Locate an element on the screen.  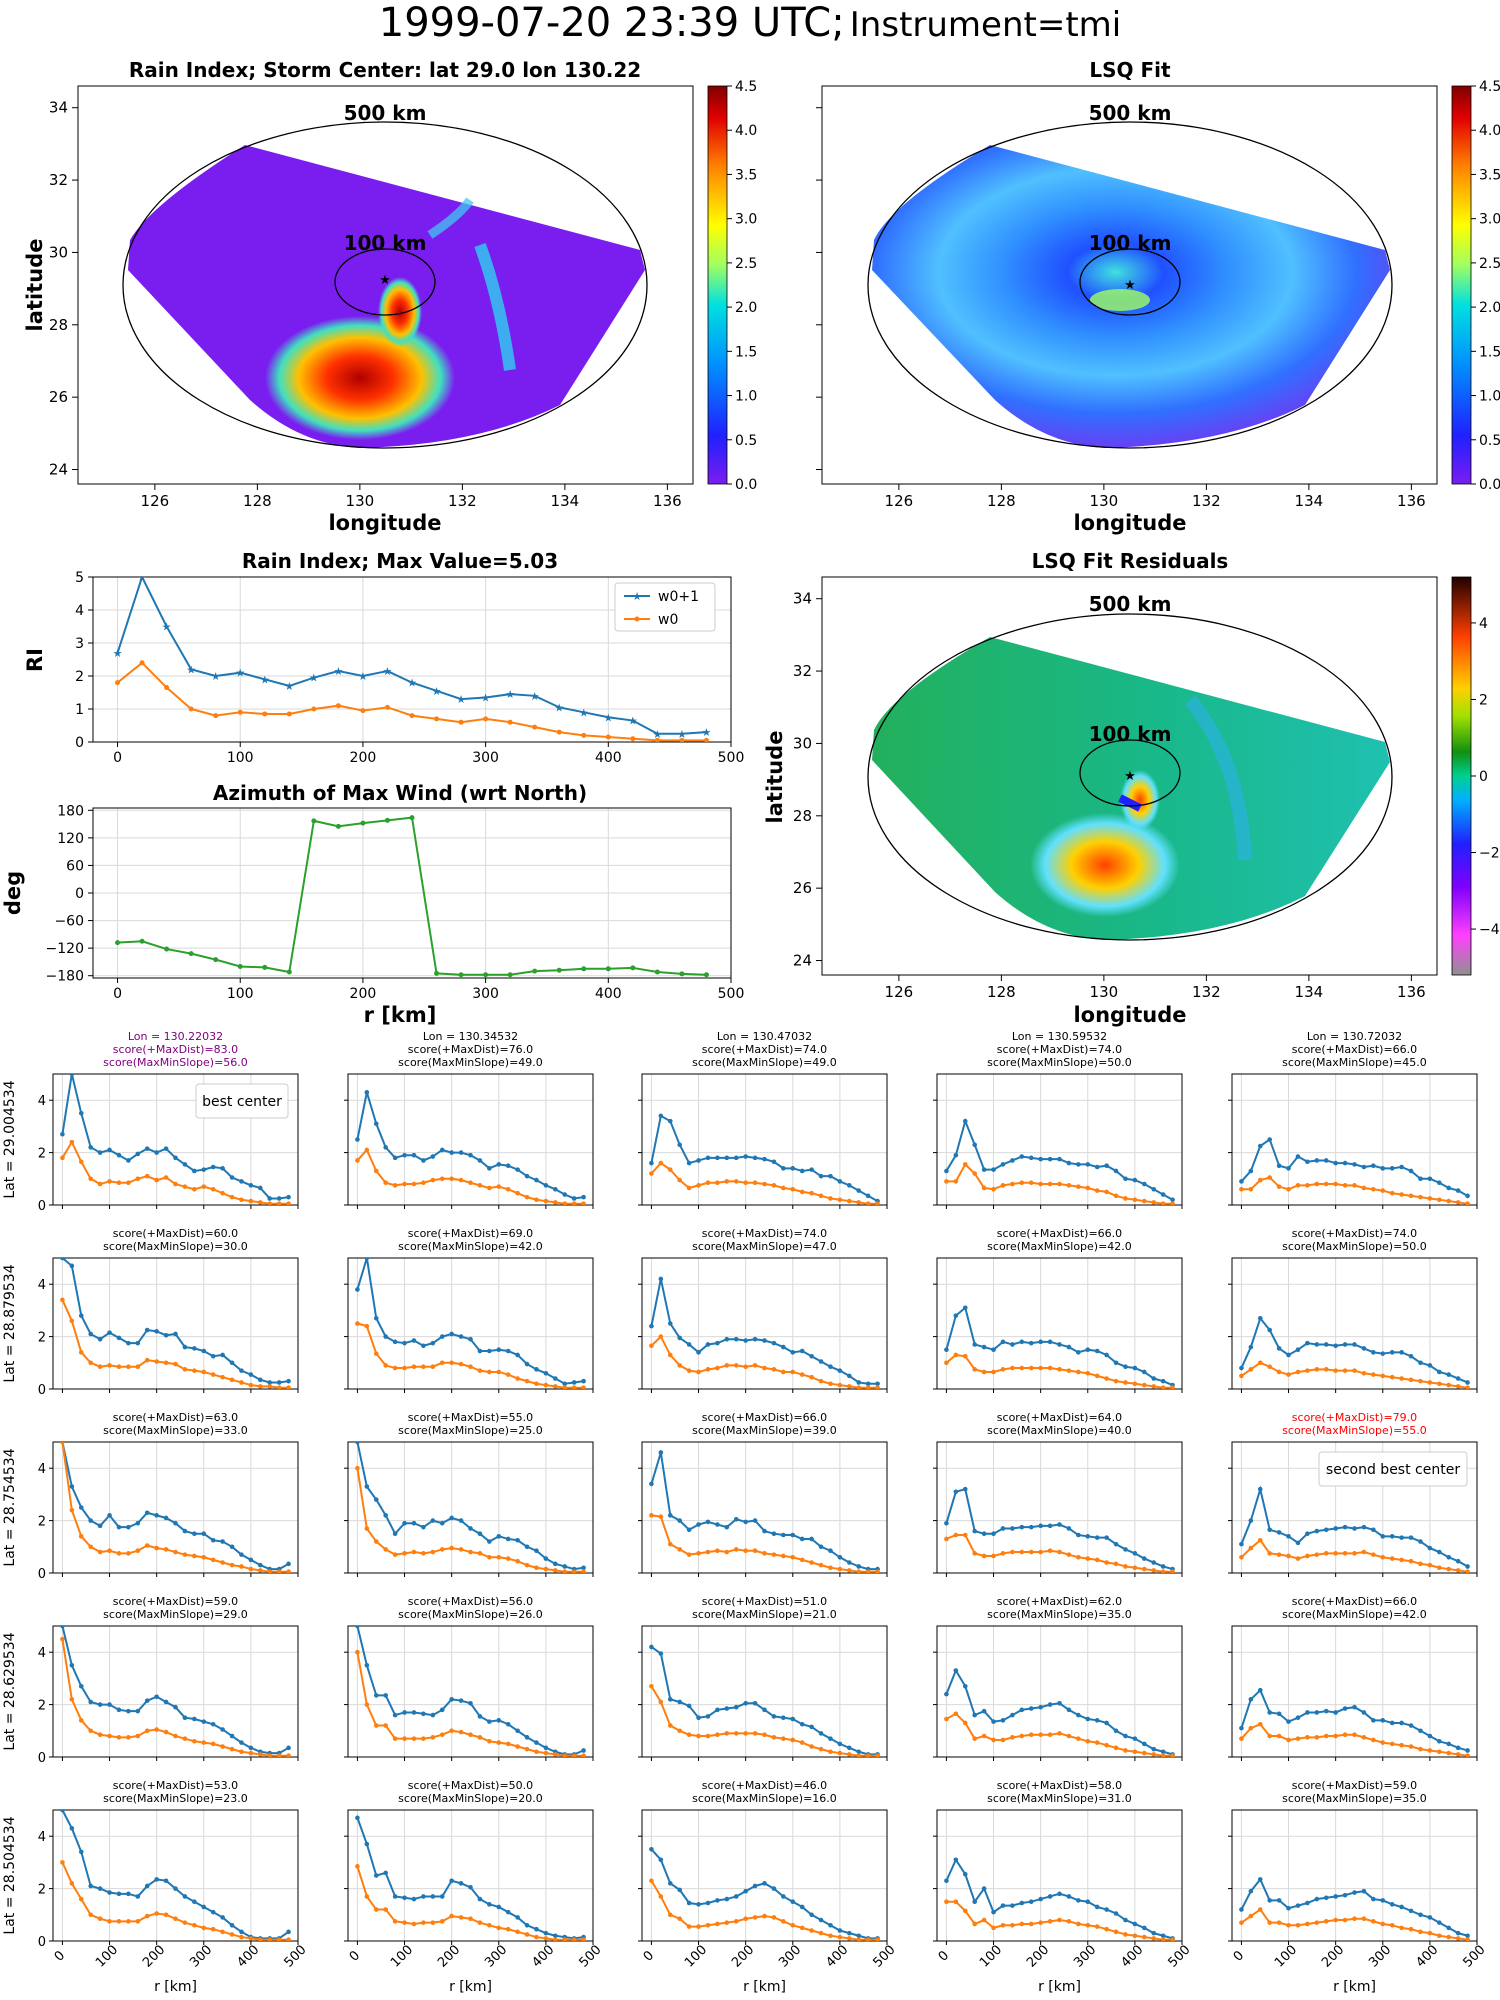
candidate-score-maxminslope: score(MaxMinSlope)=42.0 is located at coordinates (1059, 1246).